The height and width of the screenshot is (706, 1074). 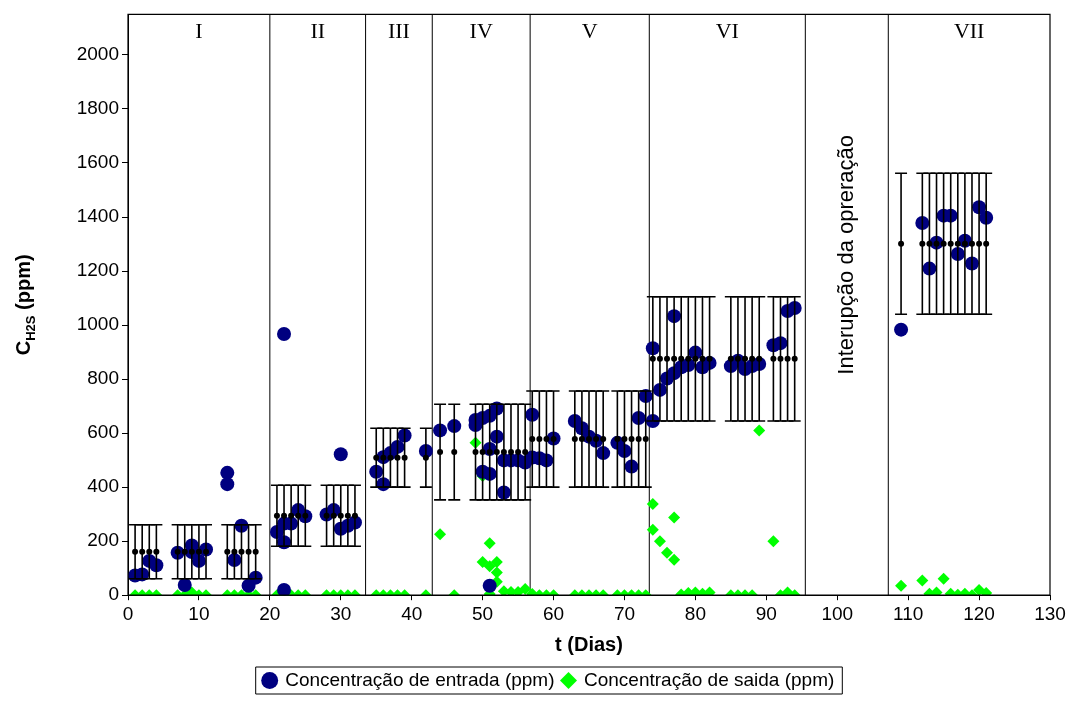 I want to click on x-tick-label: 10, so click(x=199, y=613).